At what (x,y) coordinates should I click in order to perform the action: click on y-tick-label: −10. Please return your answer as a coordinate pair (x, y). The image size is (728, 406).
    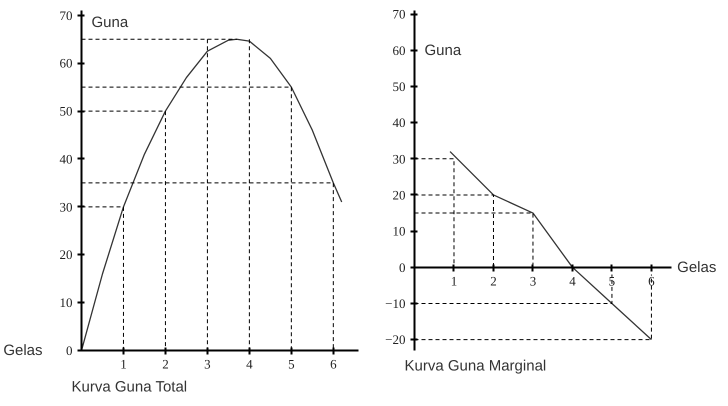
    Looking at the image, I should click on (395, 303).